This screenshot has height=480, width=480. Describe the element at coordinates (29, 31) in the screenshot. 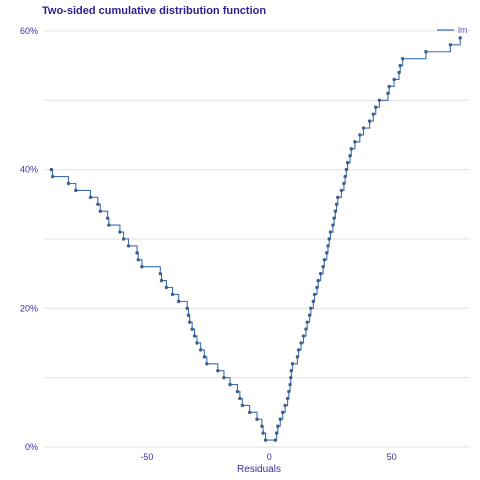

I see `y-tick-label: 60%` at that location.